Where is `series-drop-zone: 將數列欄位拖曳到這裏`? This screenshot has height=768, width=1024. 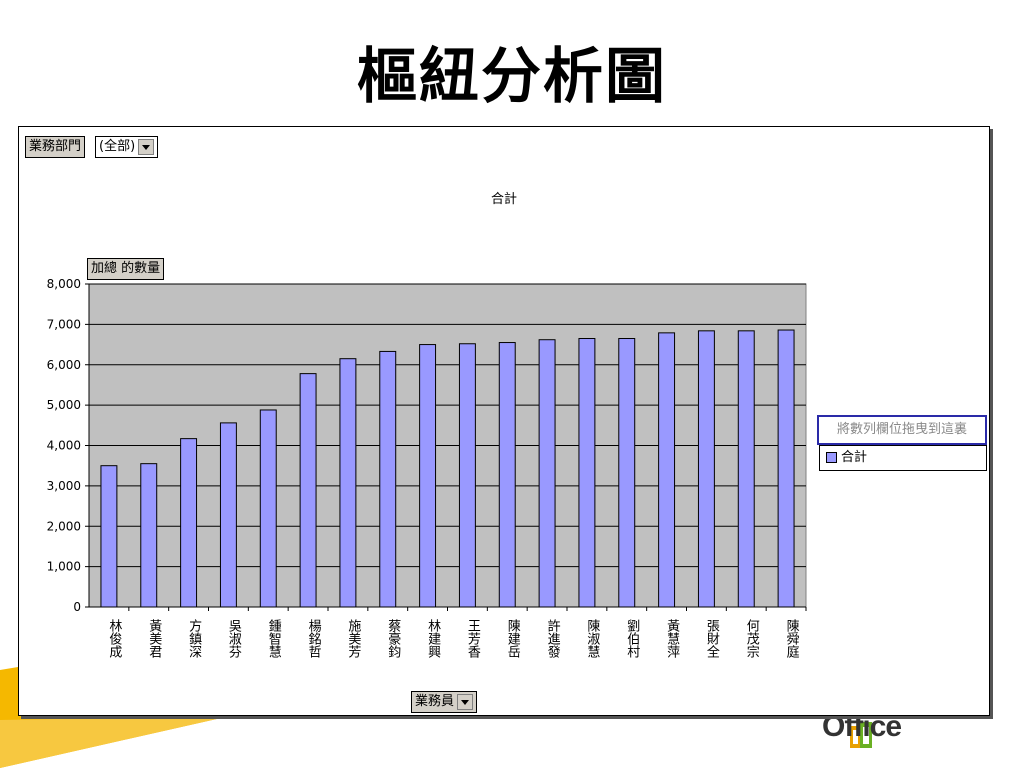
series-drop-zone: 將數列欄位拖曳到這裏 is located at coordinates (902, 430).